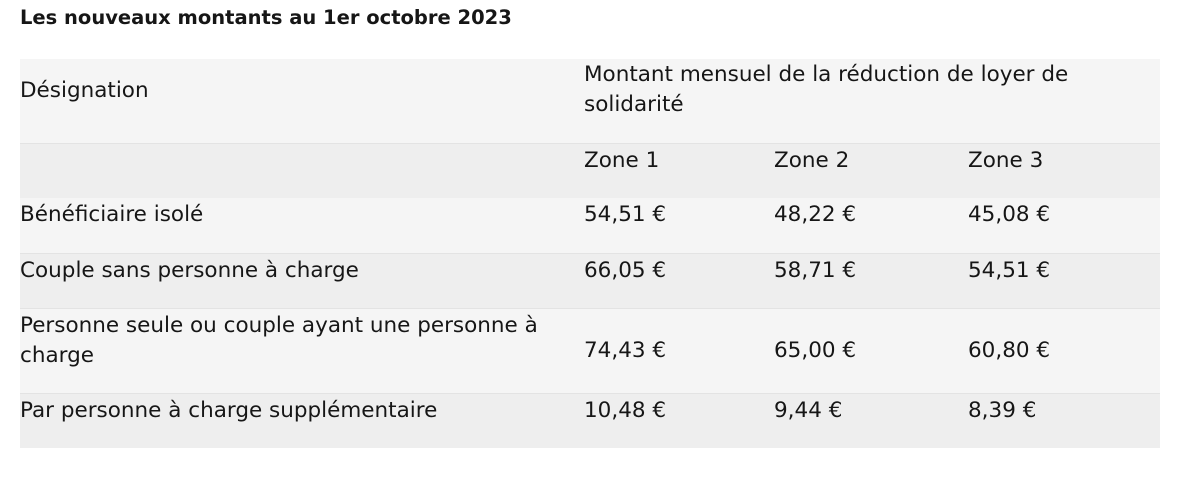 The height and width of the screenshot is (477, 1198). I want to click on row-label: Bénéficiaire isolé, so click(112, 214).